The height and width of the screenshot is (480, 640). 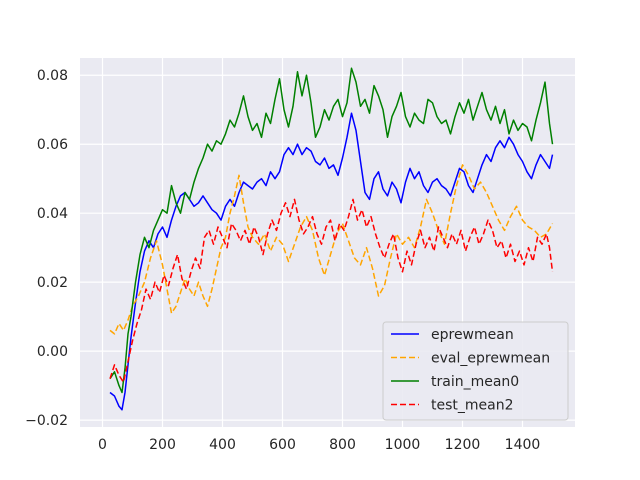 What do you see at coordinates (403, 445) in the screenshot?
I see `x-tick-label: 1000` at bounding box center [403, 445].